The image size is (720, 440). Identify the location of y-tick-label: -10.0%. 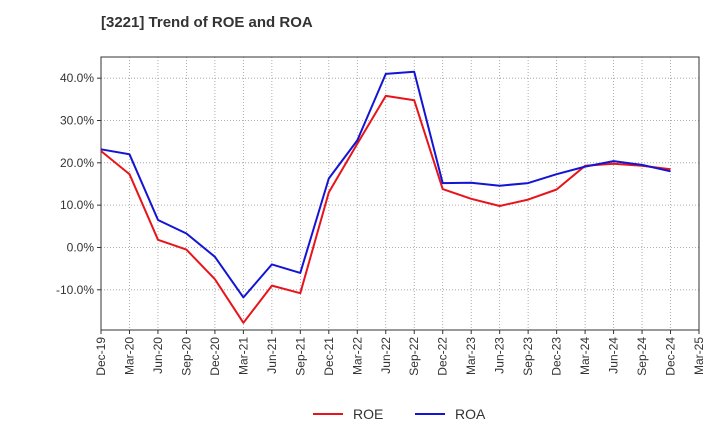
(75, 290).